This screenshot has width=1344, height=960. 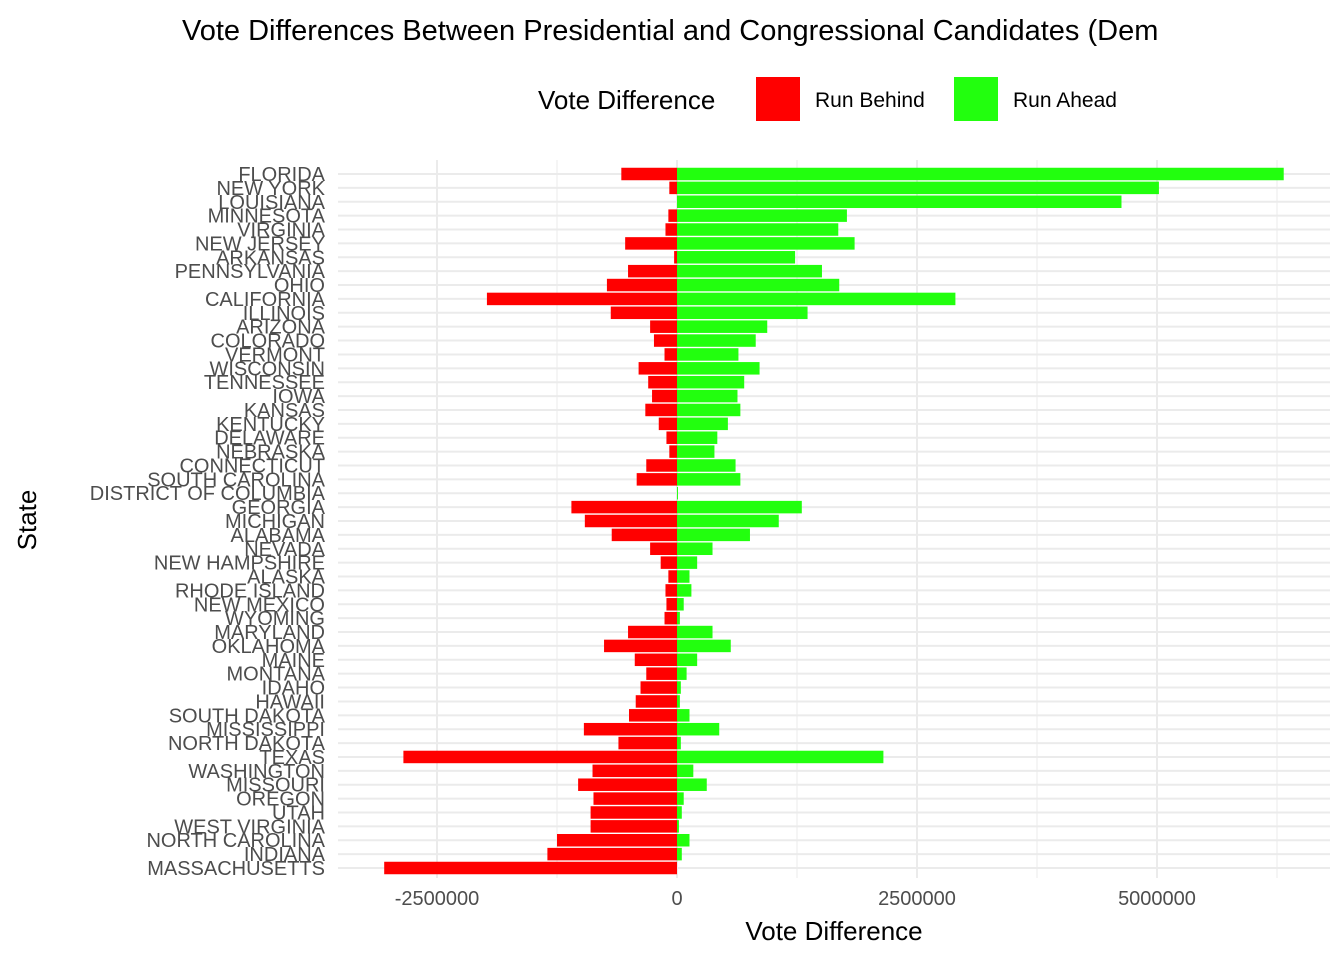 What do you see at coordinates (239, 564) in the screenshot?
I see `state-label: NEW HAMPSHIRE` at bounding box center [239, 564].